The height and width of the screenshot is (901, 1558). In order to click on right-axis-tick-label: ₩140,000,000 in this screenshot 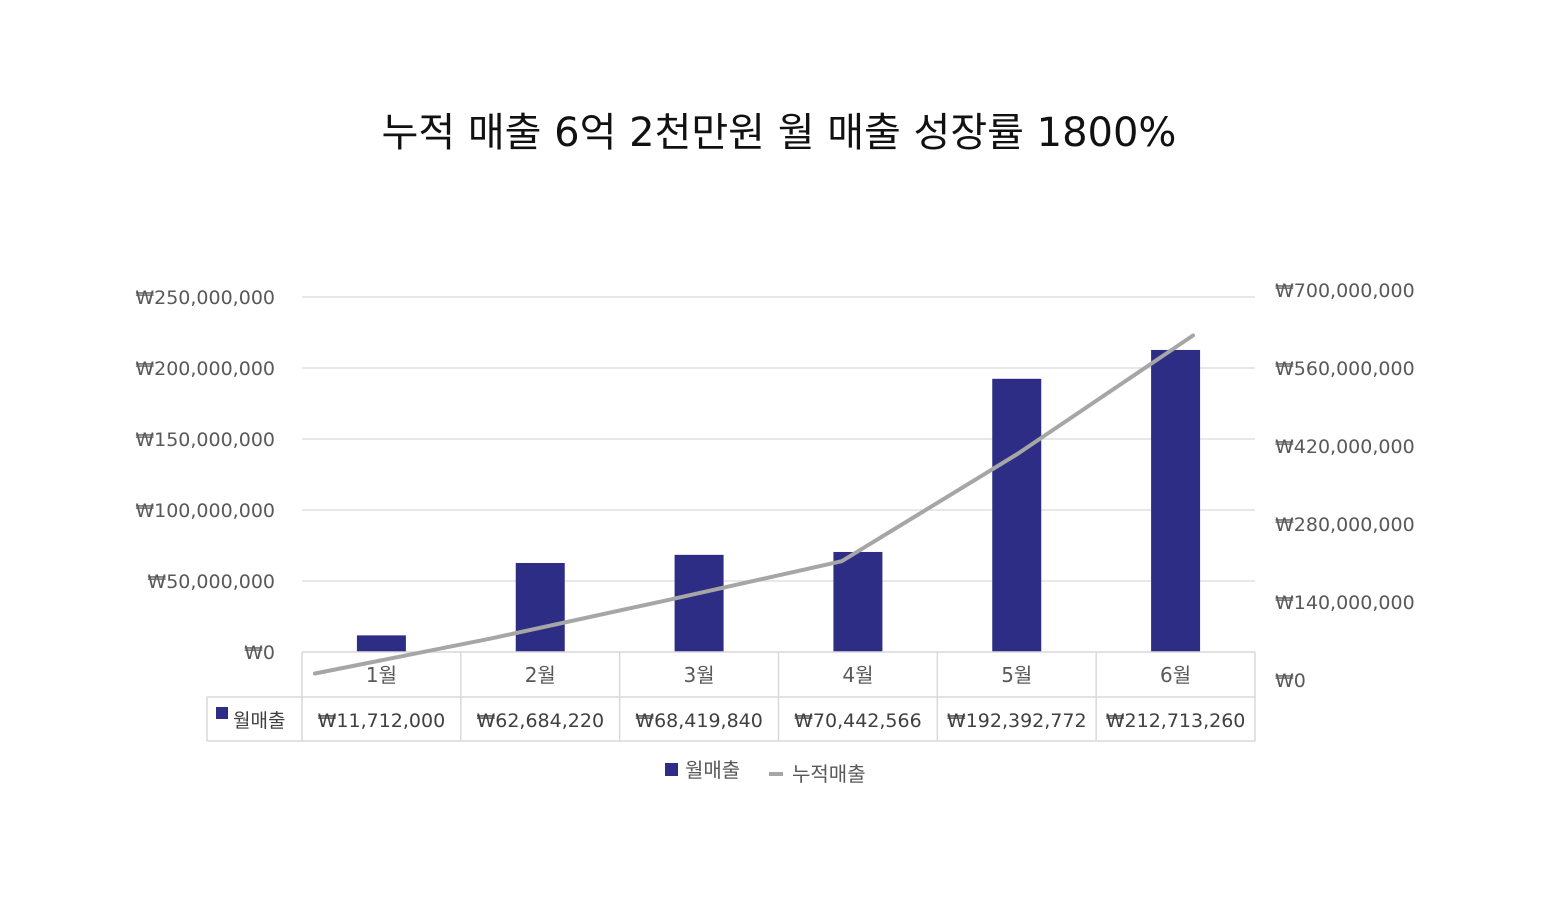, I will do `click(1345, 603)`.